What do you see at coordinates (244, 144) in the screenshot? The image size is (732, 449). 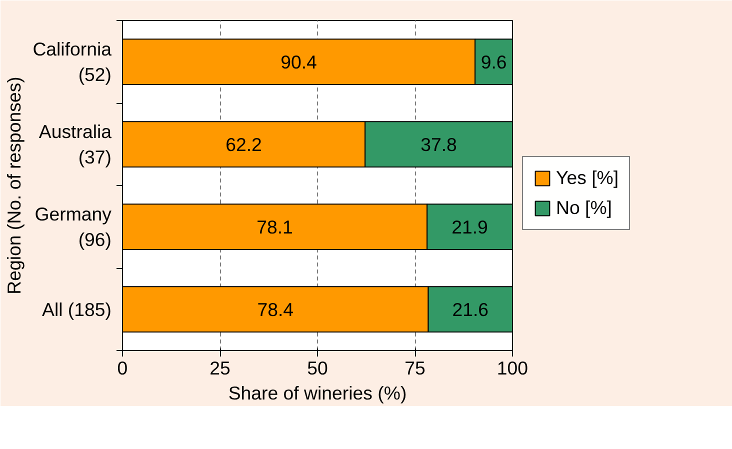 I see `data-label: 62.2` at bounding box center [244, 144].